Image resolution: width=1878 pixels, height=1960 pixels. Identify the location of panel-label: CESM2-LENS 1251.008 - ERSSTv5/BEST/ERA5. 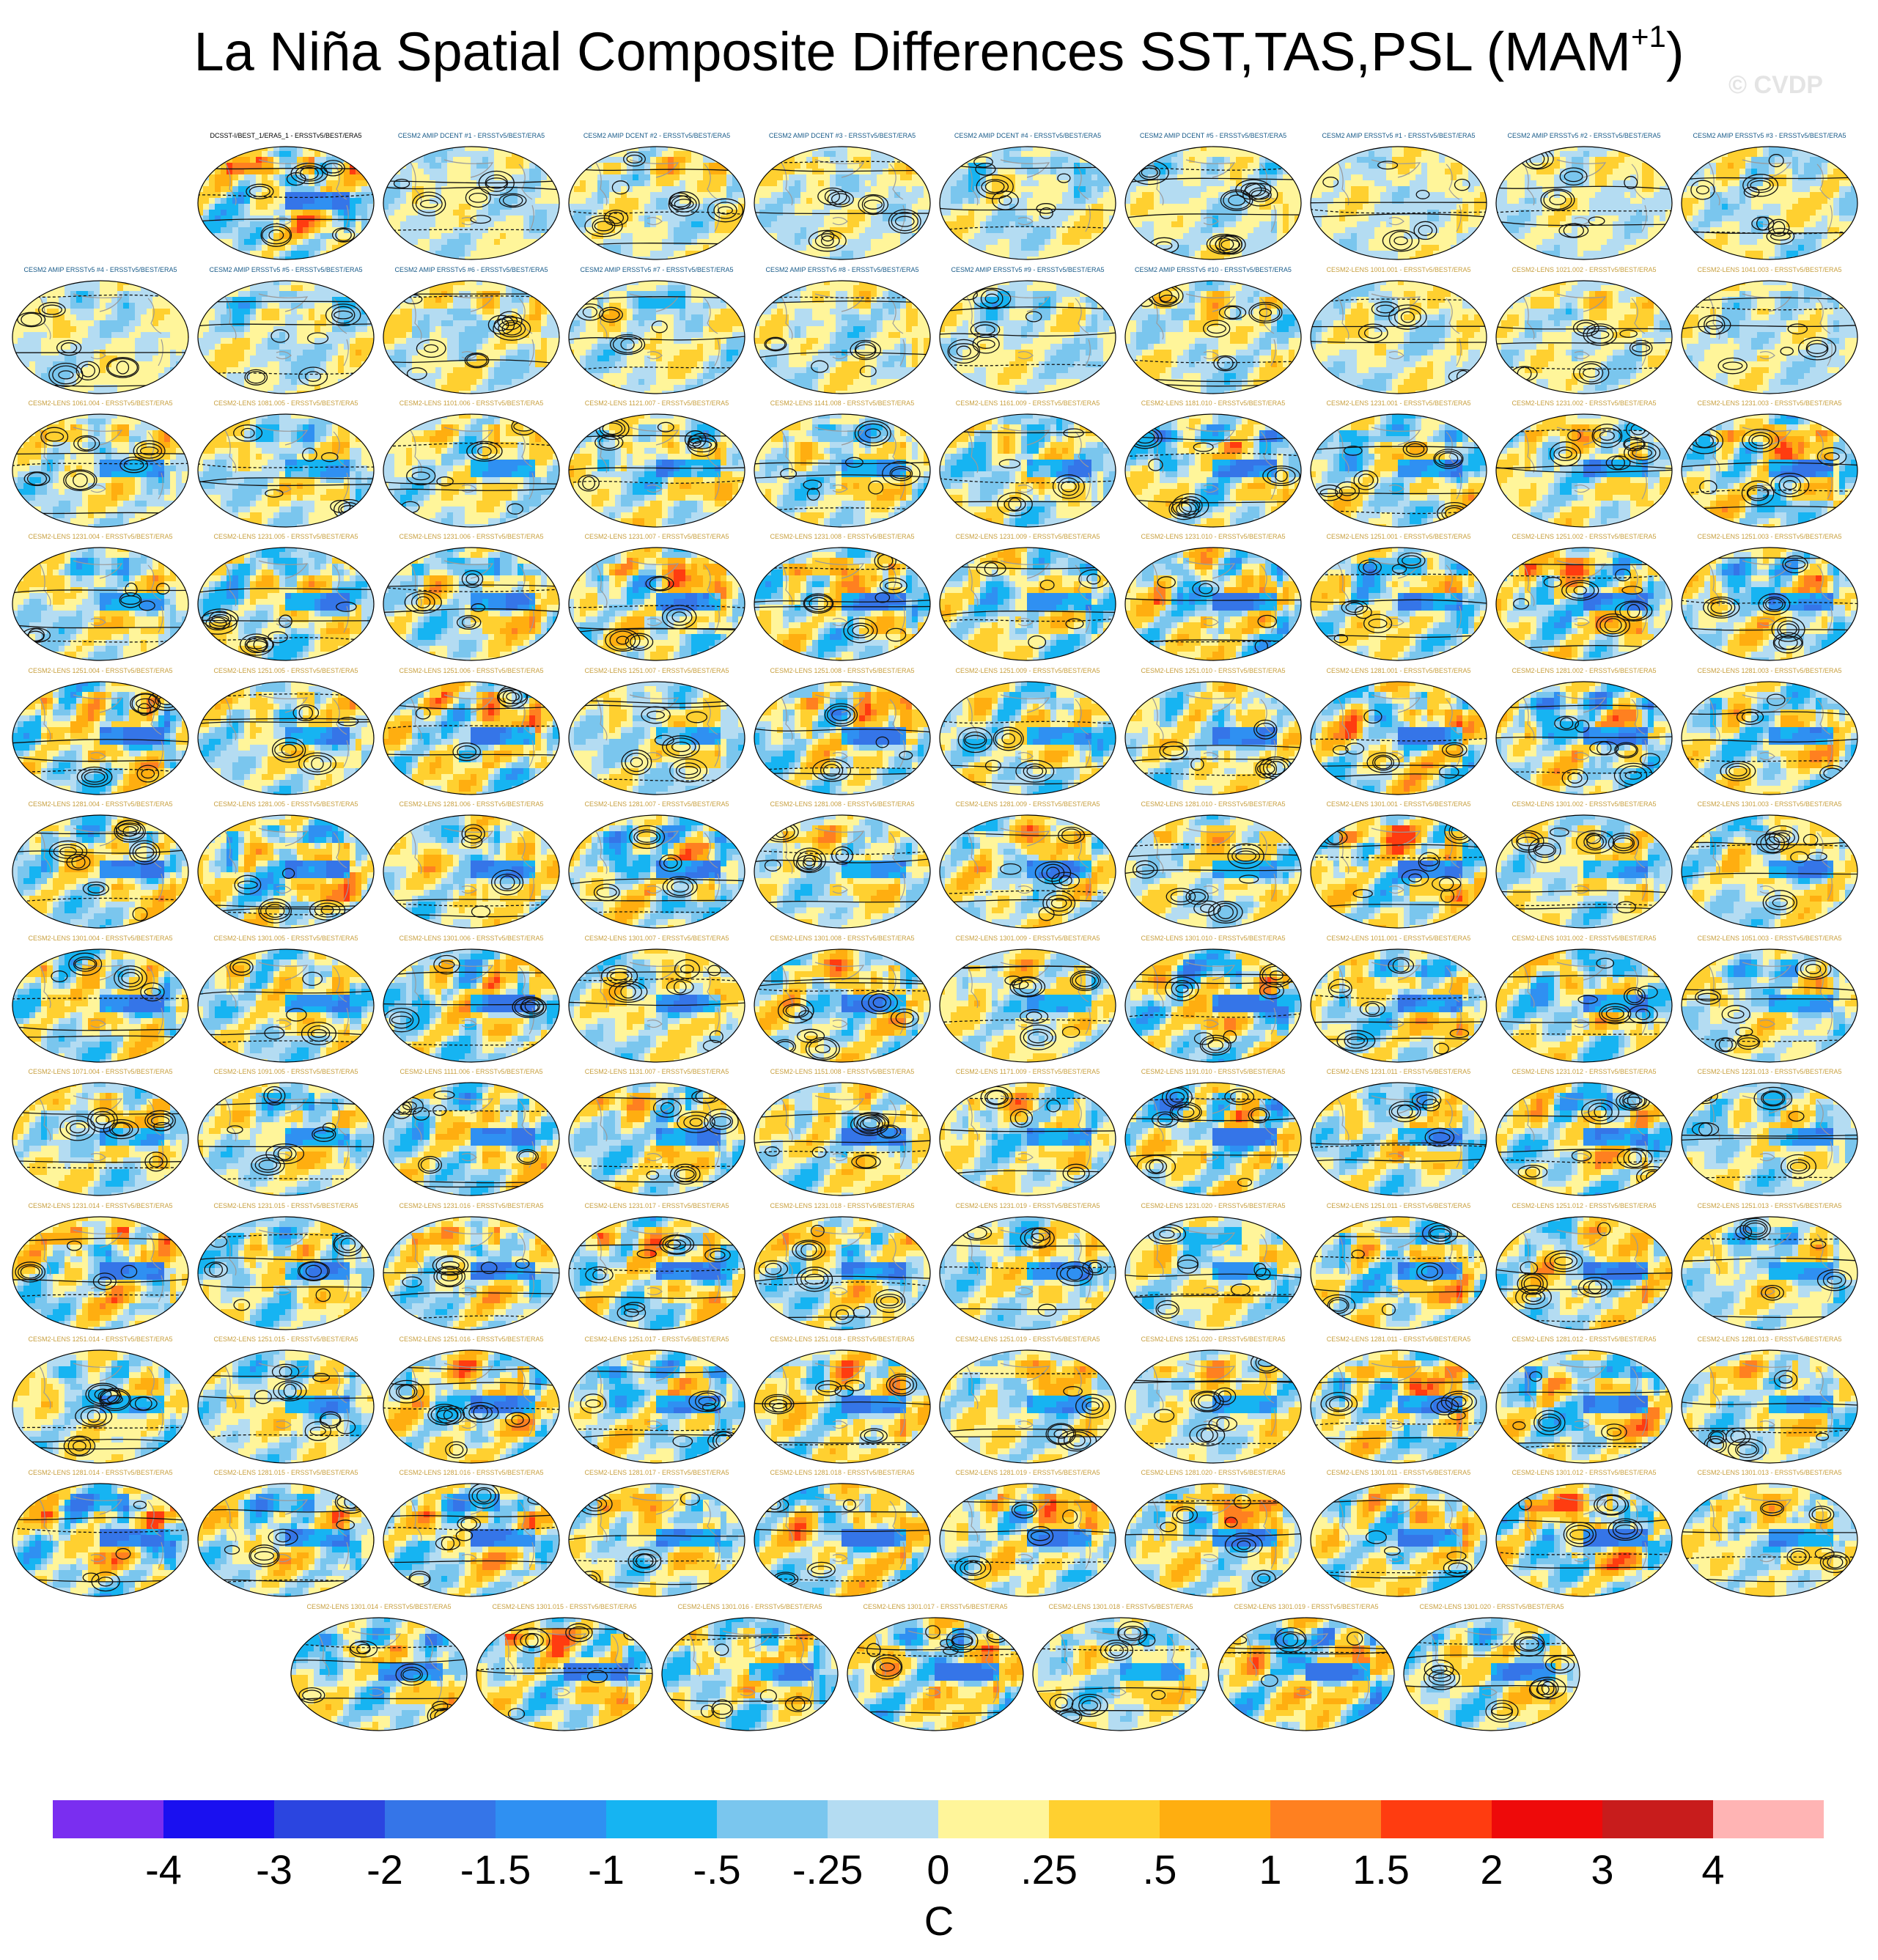
(842, 672).